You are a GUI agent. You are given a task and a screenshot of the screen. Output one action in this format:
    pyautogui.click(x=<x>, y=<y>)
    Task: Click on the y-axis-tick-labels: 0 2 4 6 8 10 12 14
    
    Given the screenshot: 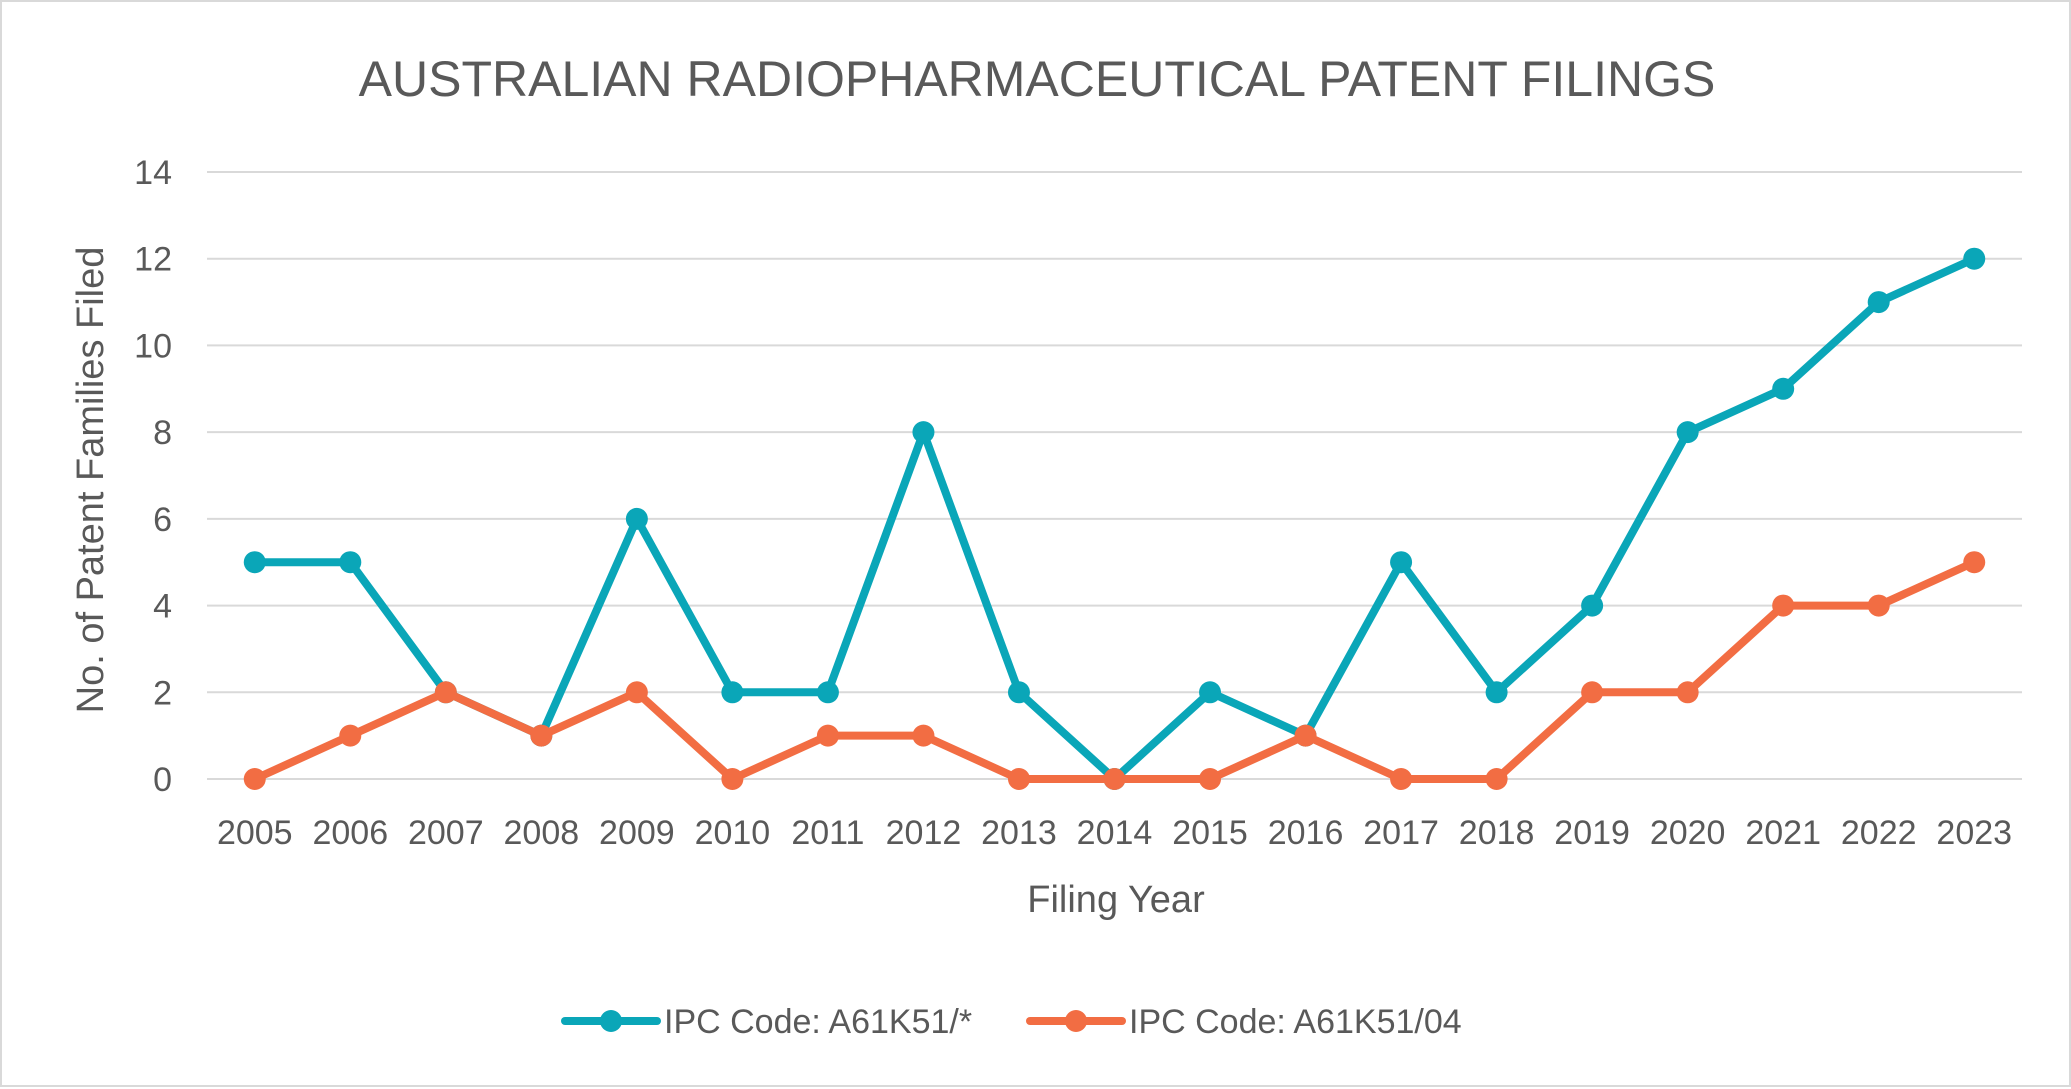 What is the action you would take?
    pyautogui.click(x=153, y=476)
    